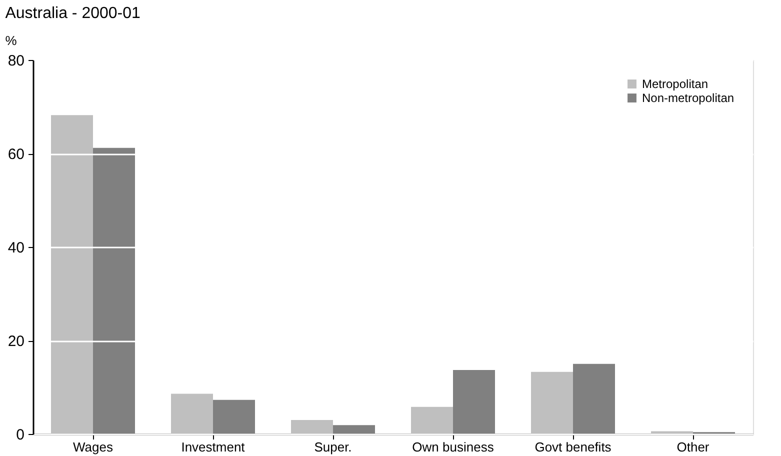 The image size is (781, 456). I want to click on legend-label: Non-metropolitan, so click(688, 98).